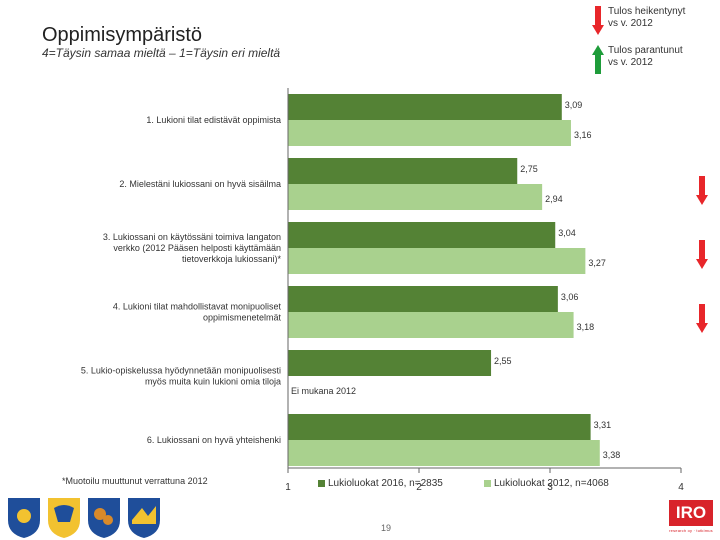 This screenshot has width=720, height=540. I want to click on legend-worse-label: Tulos heikentynyt vs v. 2012, so click(647, 17).